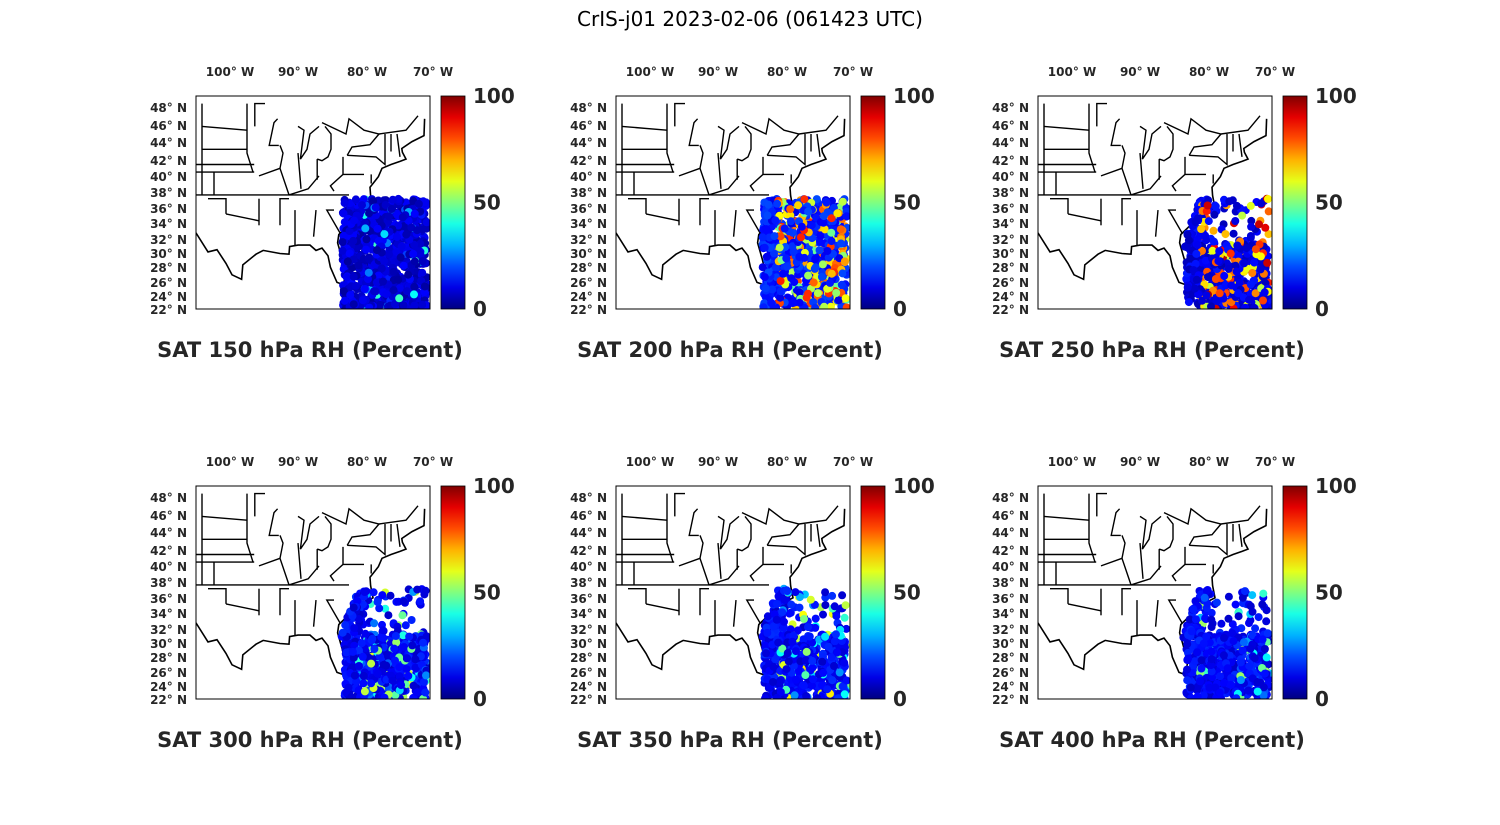  Describe the element at coordinates (873, 592) in the screenshot. I see `colorbar` at that location.